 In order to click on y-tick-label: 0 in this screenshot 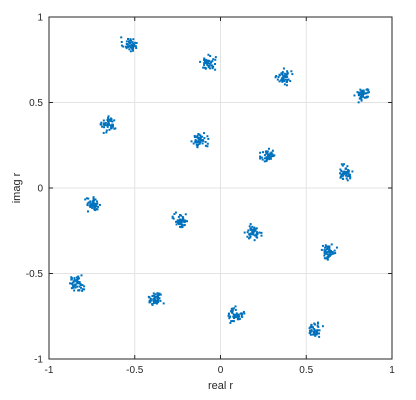, I will do `click(40, 189)`.